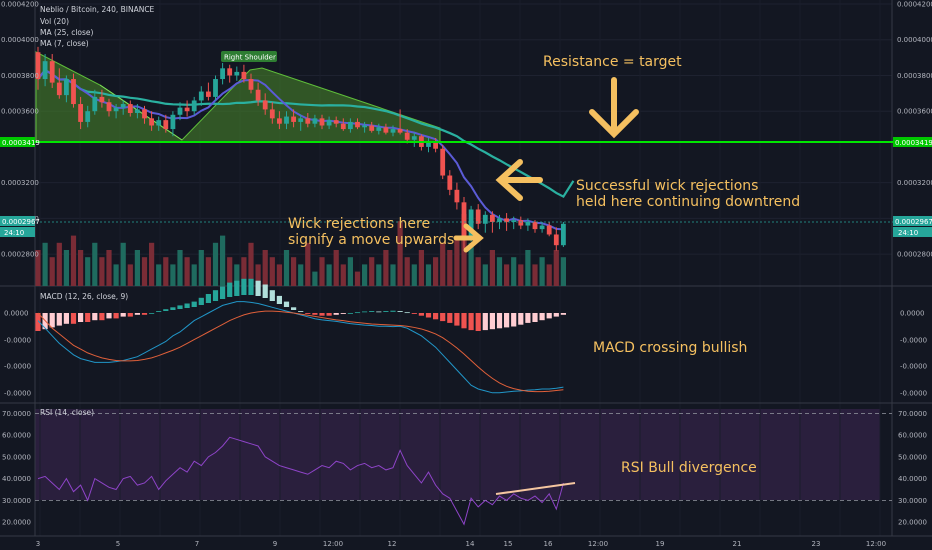  What do you see at coordinates (20, 255) in the screenshot?
I see `price-tick-label-left: 0.0002800` at bounding box center [20, 255].